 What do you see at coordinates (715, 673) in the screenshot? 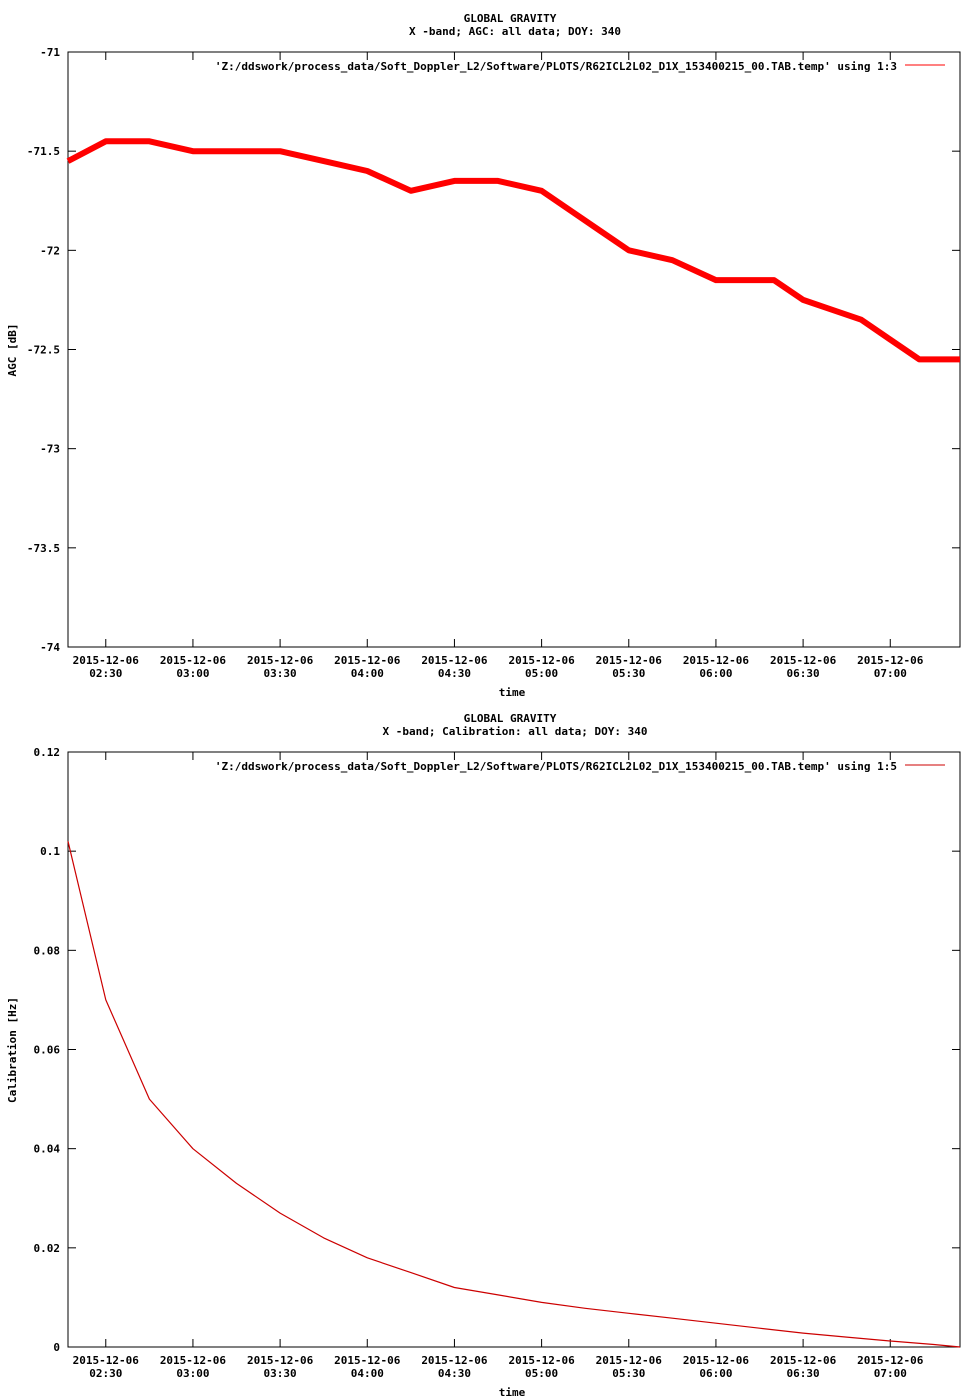
I see `chart1-x-tick-label-time: 06:00` at bounding box center [715, 673].